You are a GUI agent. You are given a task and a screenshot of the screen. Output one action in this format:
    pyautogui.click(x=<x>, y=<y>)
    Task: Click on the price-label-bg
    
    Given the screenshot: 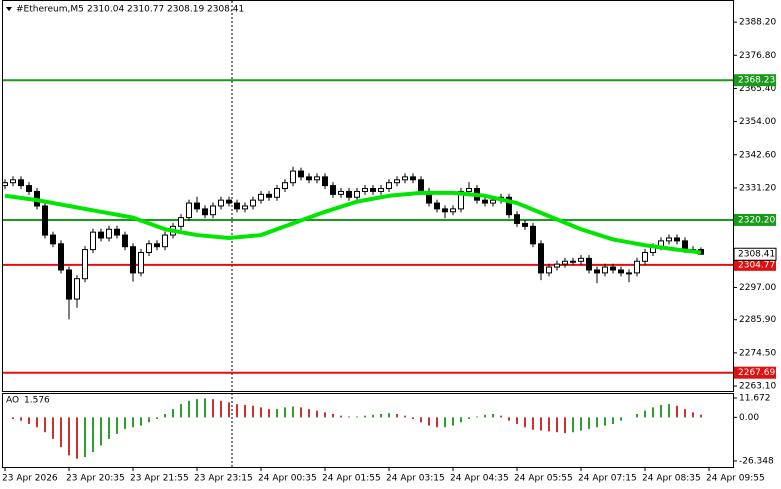 What is the action you would take?
    pyautogui.click(x=755, y=254)
    